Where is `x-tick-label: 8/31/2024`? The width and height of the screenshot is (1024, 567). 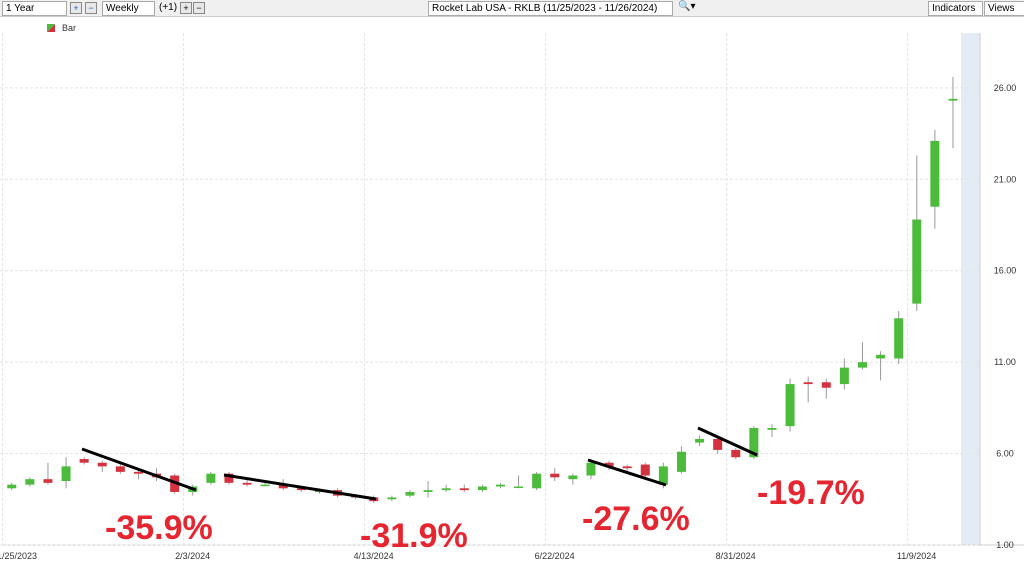 x-tick-label: 8/31/2024 is located at coordinates (736, 556).